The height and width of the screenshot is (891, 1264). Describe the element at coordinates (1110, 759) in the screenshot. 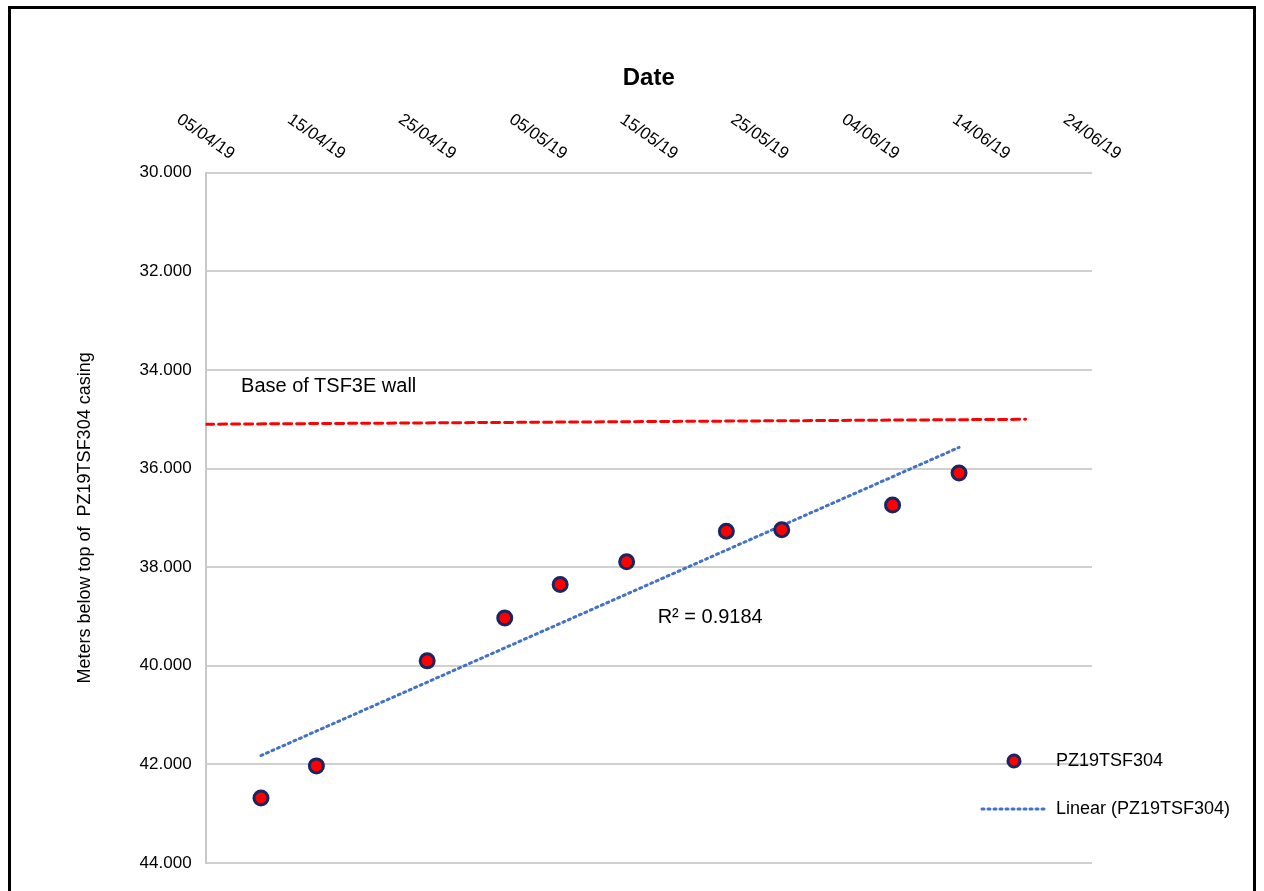

I see `legend-label: PZ19TSF304` at that location.